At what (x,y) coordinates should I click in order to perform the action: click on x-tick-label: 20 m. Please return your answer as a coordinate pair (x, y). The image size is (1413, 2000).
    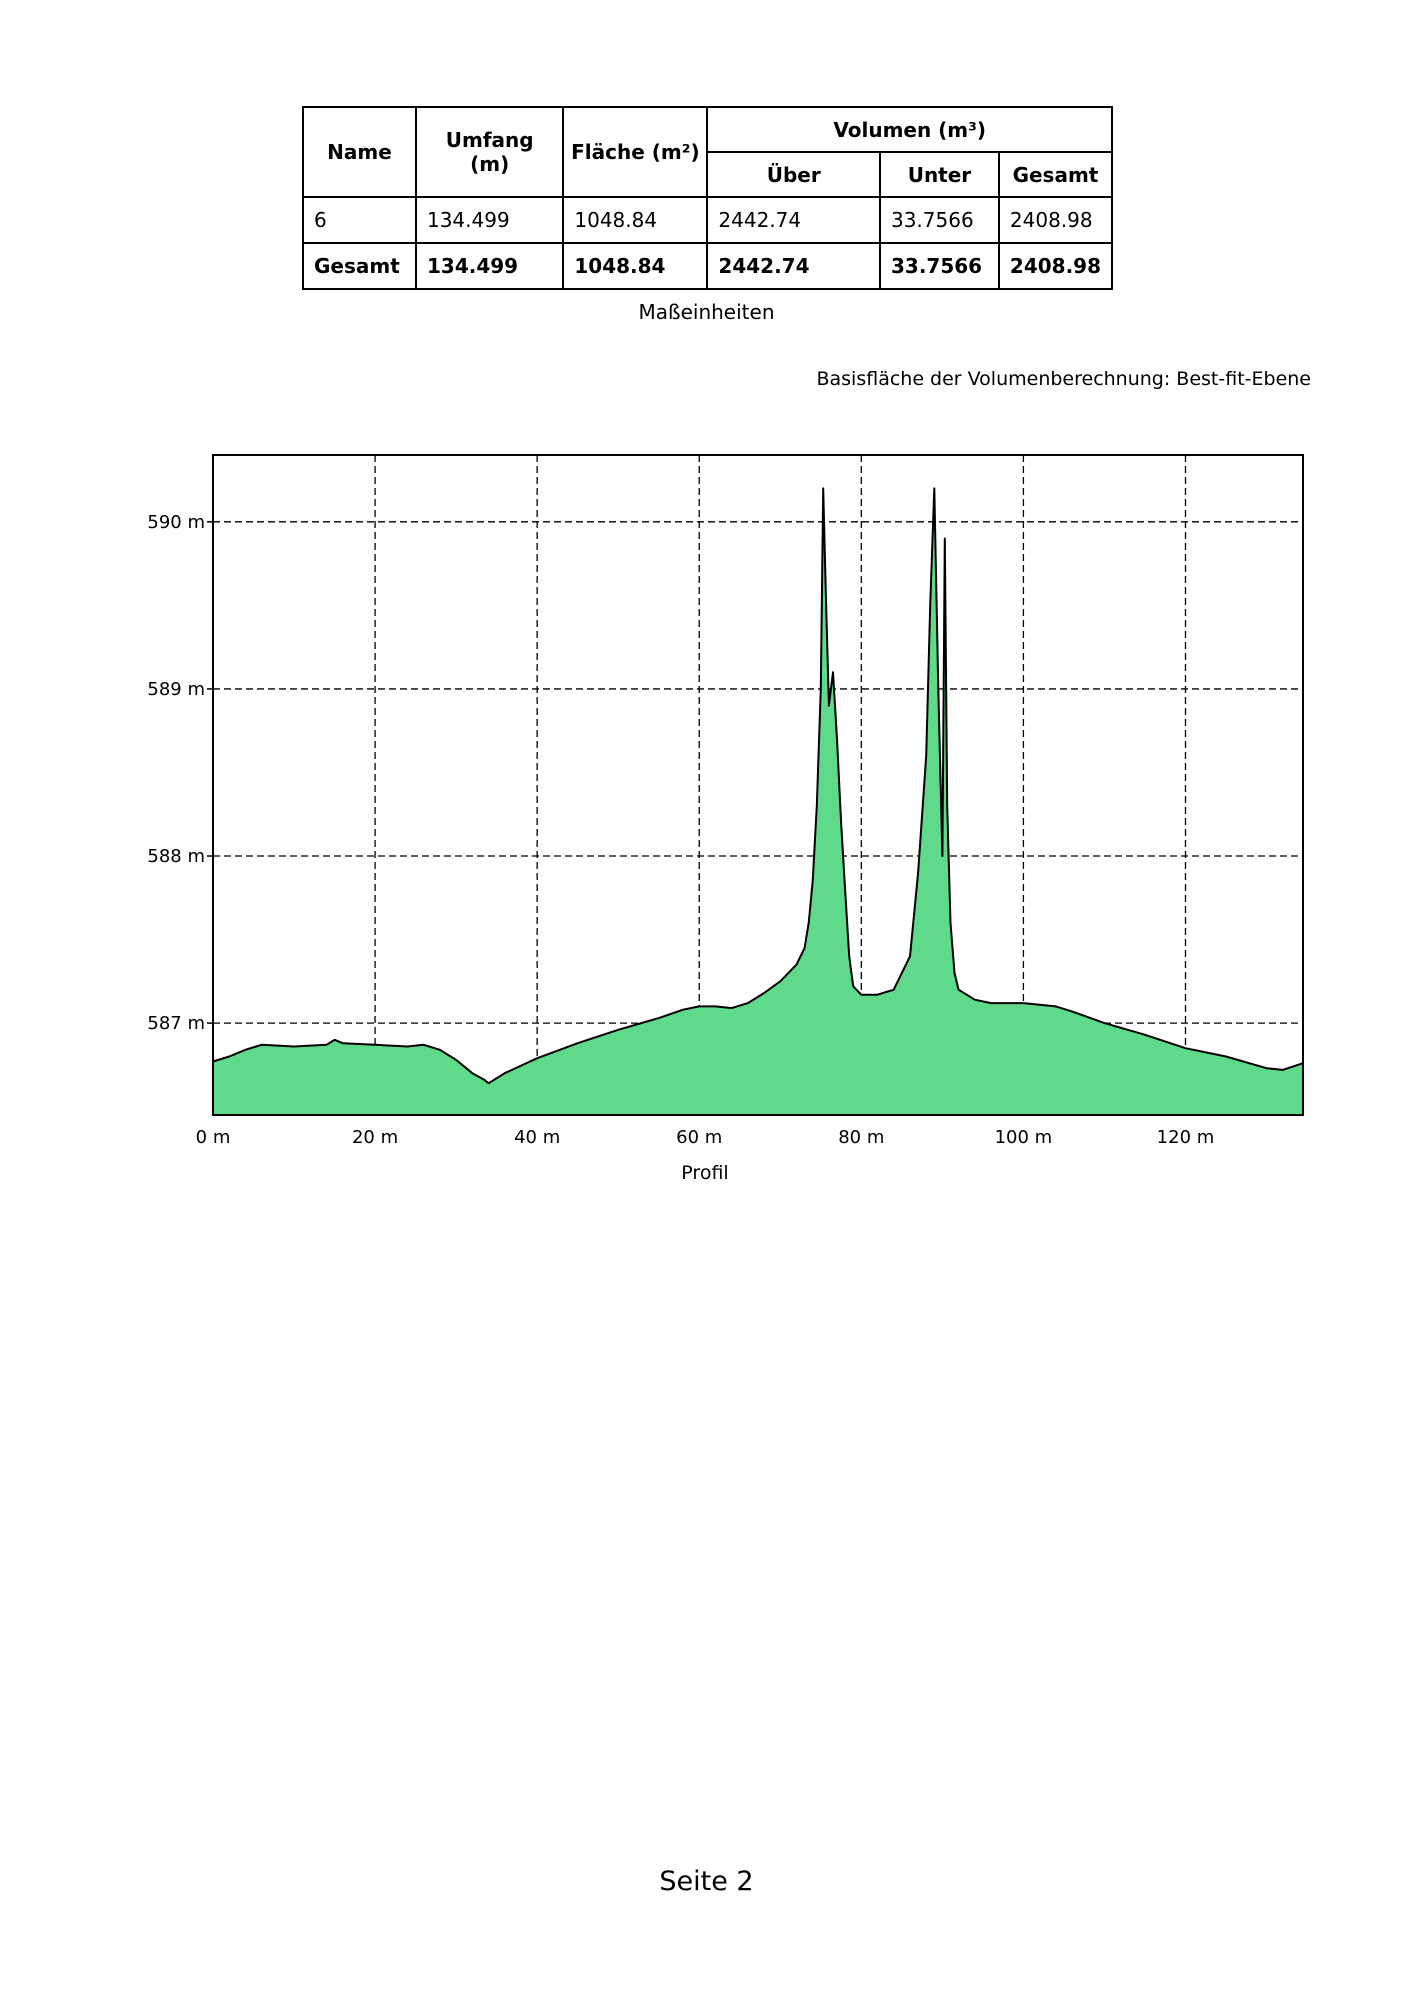
    Looking at the image, I should click on (375, 1137).